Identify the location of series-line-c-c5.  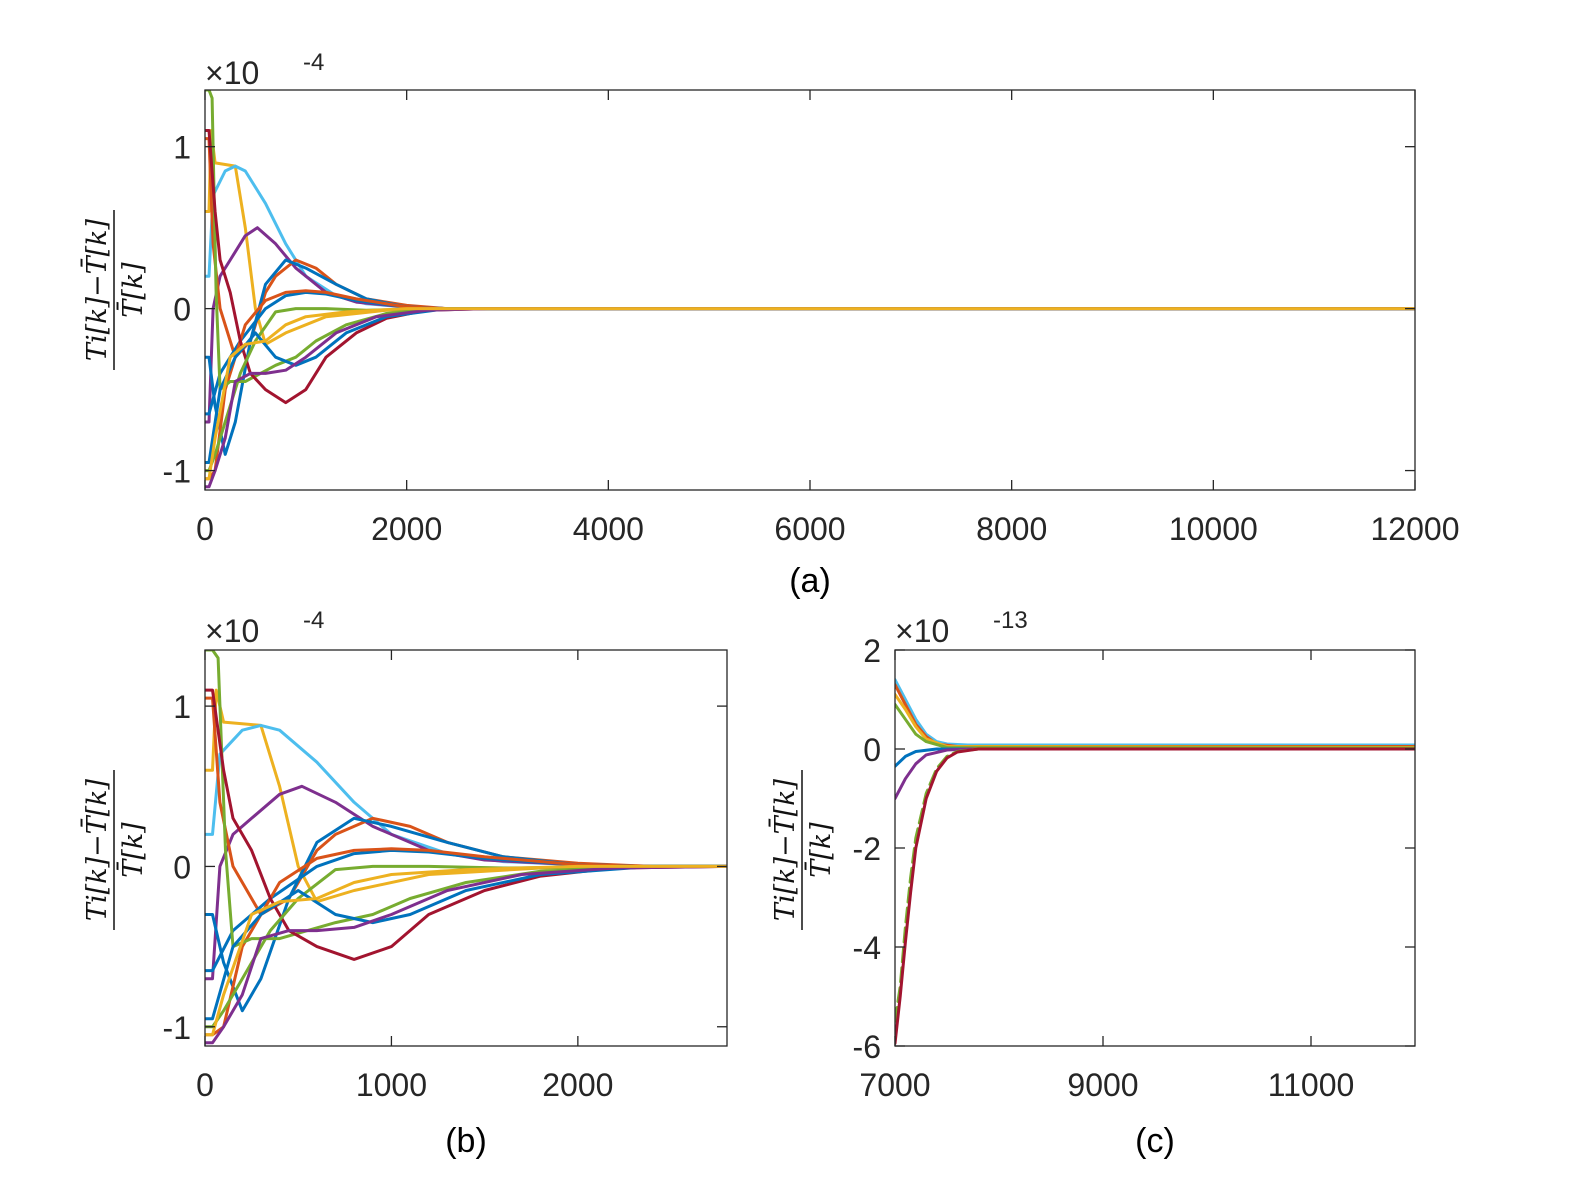
(1155, 757).